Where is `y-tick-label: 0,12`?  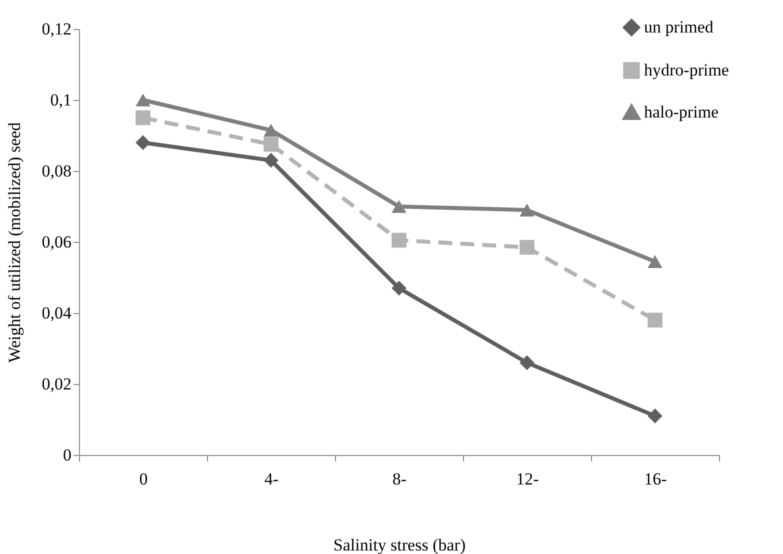 y-tick-label: 0,12 is located at coordinates (57, 29).